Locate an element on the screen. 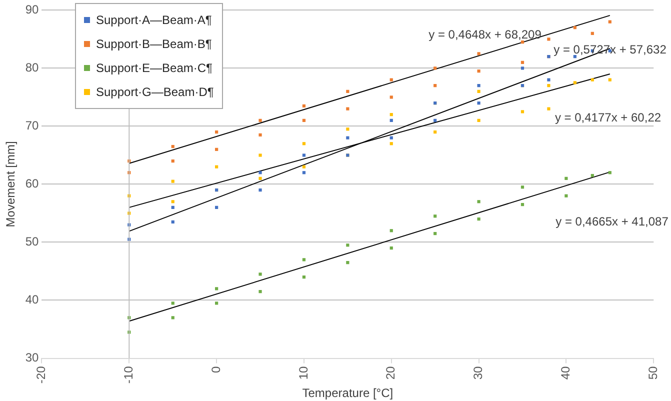 The image size is (671, 401). y-tick-label: 40 is located at coordinates (32, 299).